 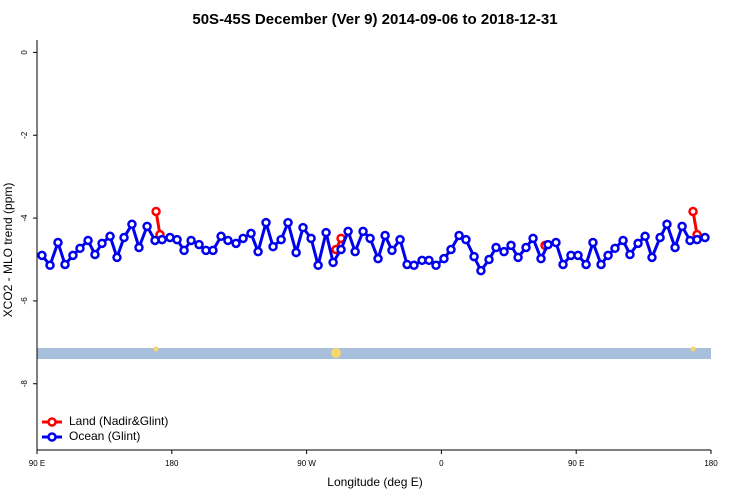 I want to click on x-tick-label: 90 W, so click(x=306, y=463).